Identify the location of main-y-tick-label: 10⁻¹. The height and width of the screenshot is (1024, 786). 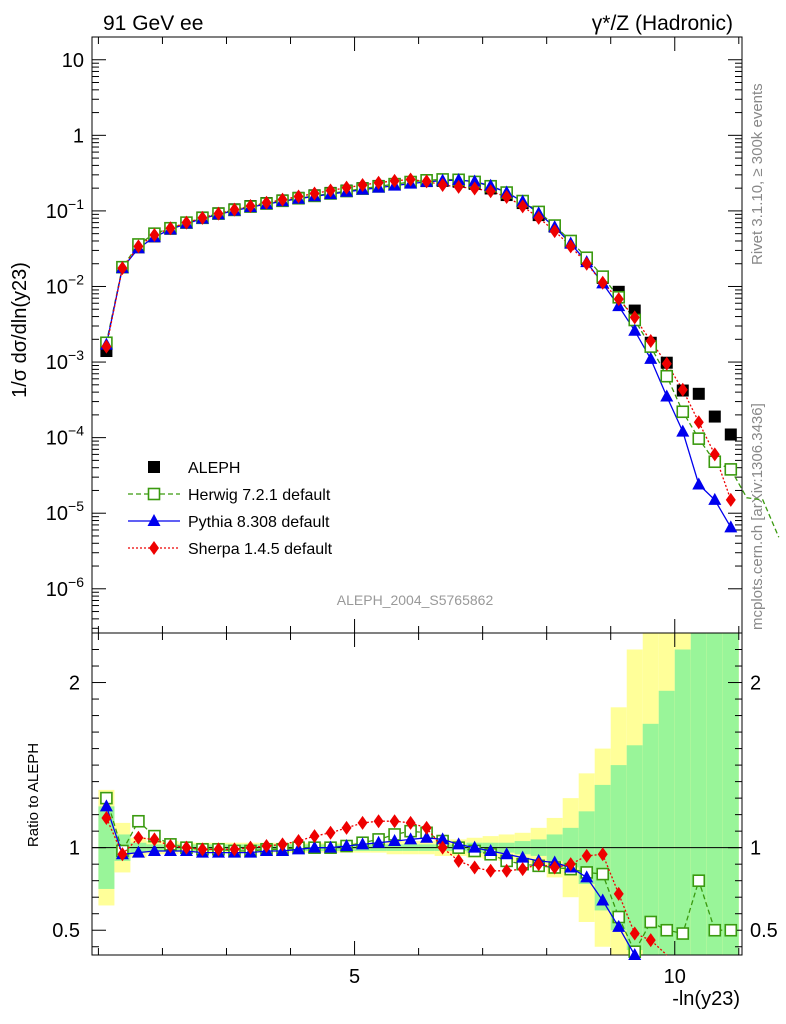
(65, 209).